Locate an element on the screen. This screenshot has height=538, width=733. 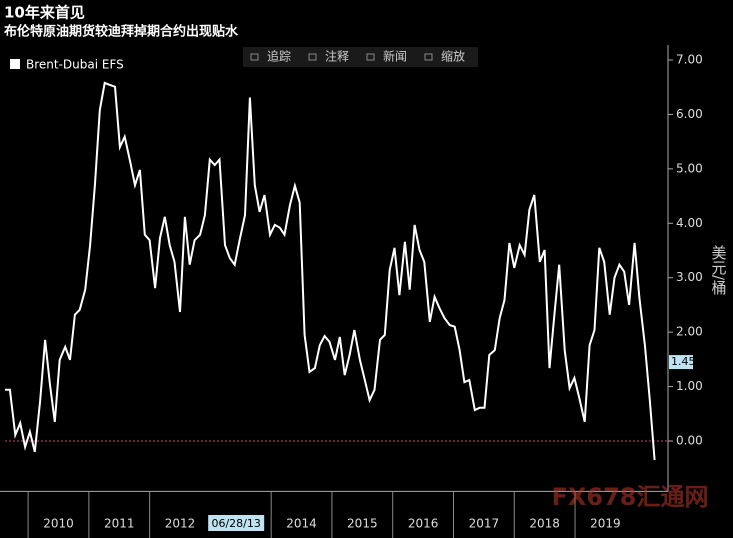
y-tick-label: 7.00 is located at coordinates (689, 60).